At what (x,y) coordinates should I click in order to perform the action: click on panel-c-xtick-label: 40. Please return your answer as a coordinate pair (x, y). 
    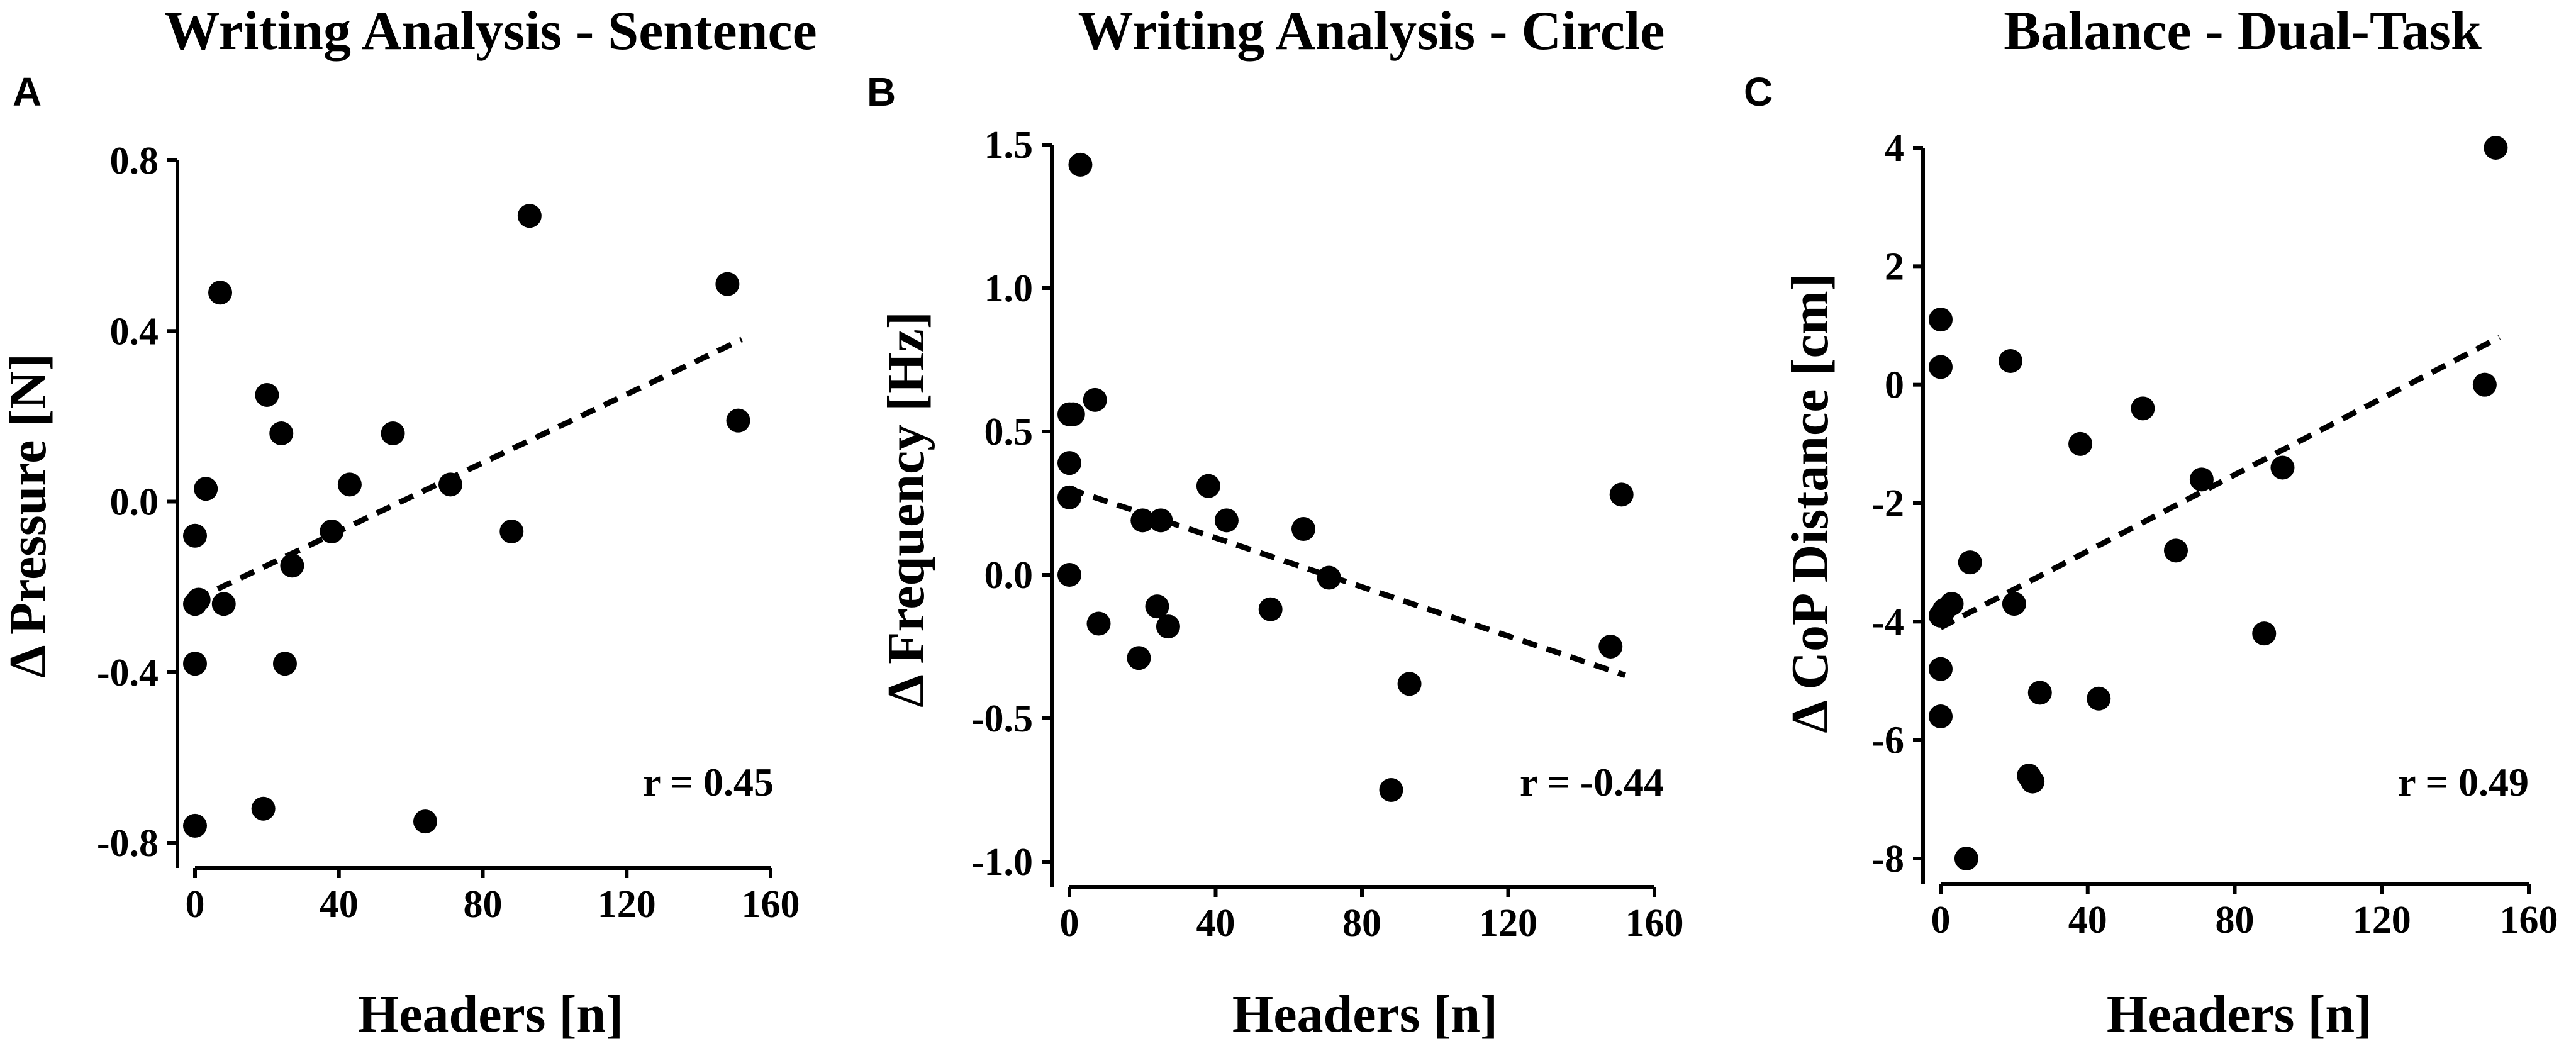
    Looking at the image, I should click on (2087, 920).